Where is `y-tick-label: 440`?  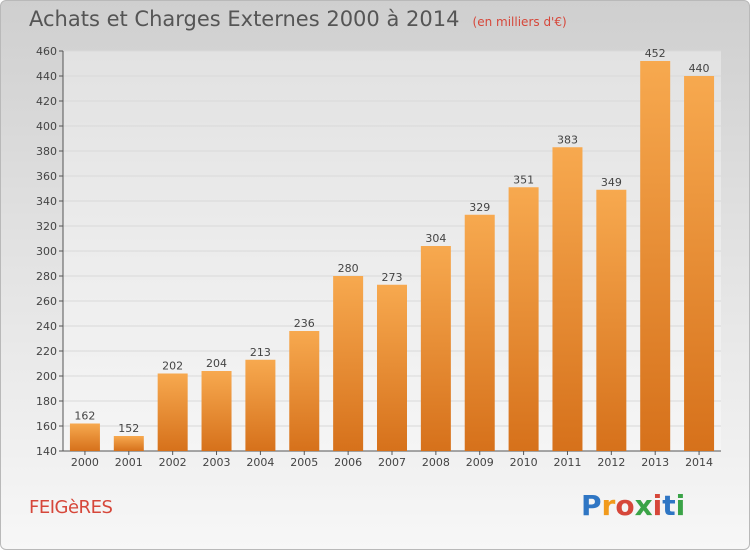 y-tick-label: 440 is located at coordinates (46, 76).